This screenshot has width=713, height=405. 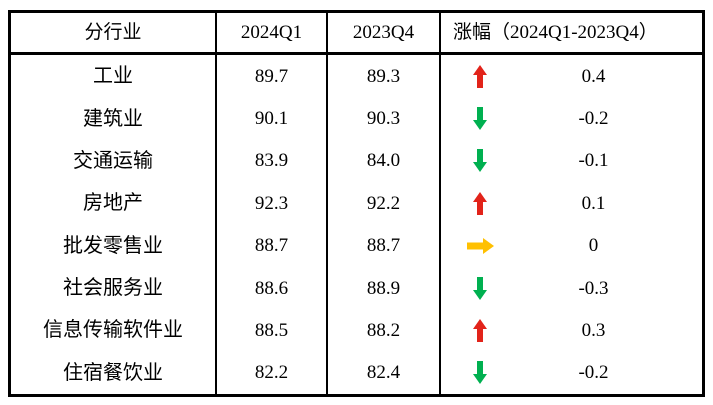 What do you see at coordinates (272, 161) in the screenshot?
I see `q1-2024-value: 83.9` at bounding box center [272, 161].